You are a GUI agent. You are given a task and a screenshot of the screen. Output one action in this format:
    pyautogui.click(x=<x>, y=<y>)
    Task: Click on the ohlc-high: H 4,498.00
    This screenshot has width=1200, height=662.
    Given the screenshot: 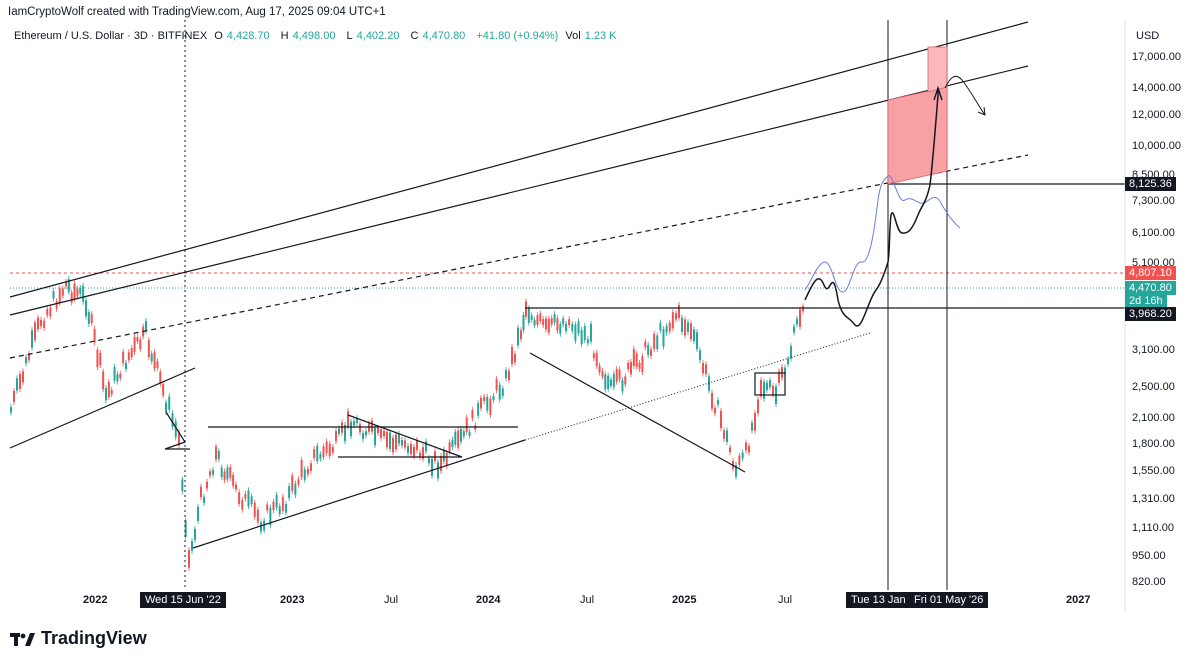 What is the action you would take?
    pyautogui.click(x=308, y=36)
    